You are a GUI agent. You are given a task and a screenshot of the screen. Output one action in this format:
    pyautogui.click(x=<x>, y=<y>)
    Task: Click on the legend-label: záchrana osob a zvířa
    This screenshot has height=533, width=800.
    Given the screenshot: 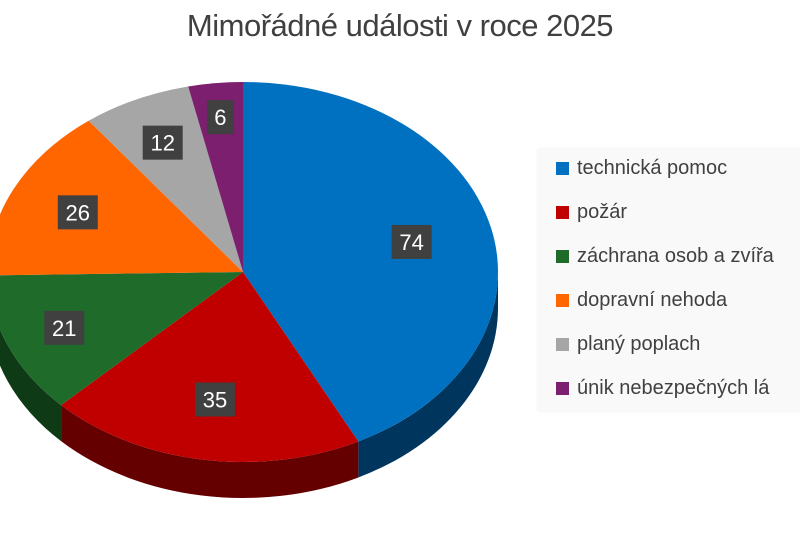 What is the action you would take?
    pyautogui.click(x=675, y=256)
    